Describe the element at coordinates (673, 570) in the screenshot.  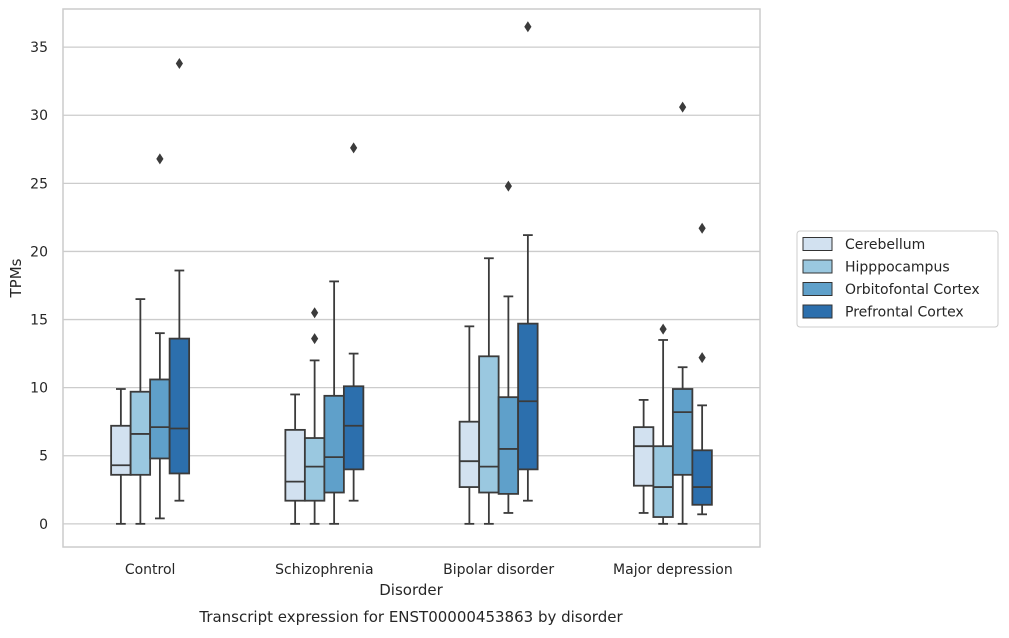
I see `x-tick-label: Major depression` at that location.